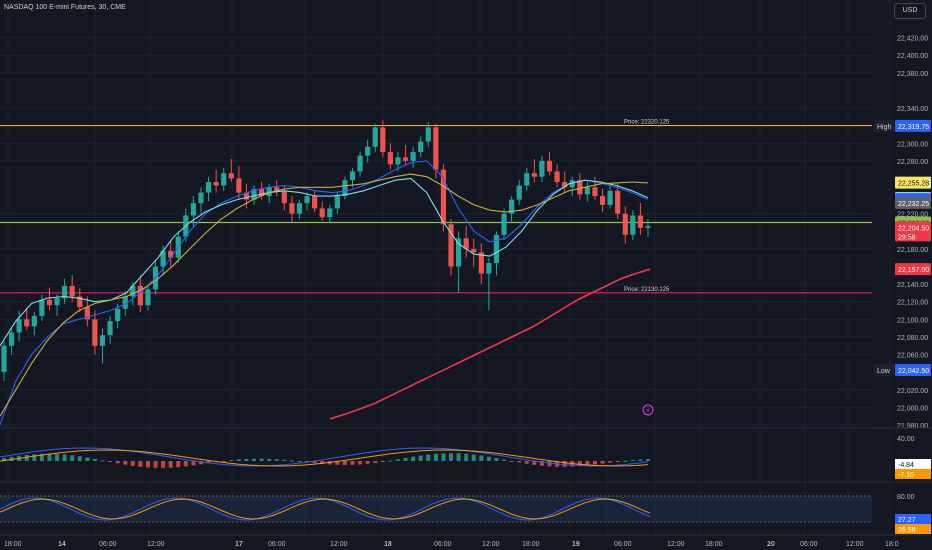 The height and width of the screenshot is (550, 932). I want to click on axis-side-tag, so click(884, 125).